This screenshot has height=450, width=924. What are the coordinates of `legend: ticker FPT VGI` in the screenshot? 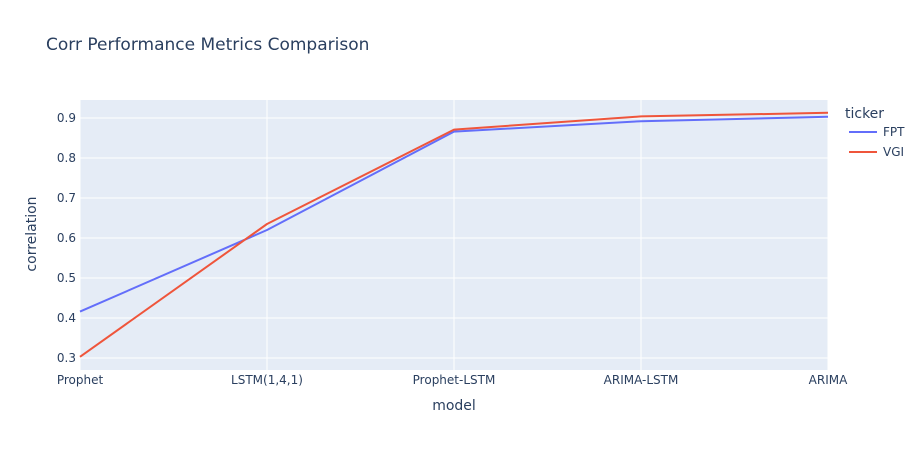 It's located at (875, 132).